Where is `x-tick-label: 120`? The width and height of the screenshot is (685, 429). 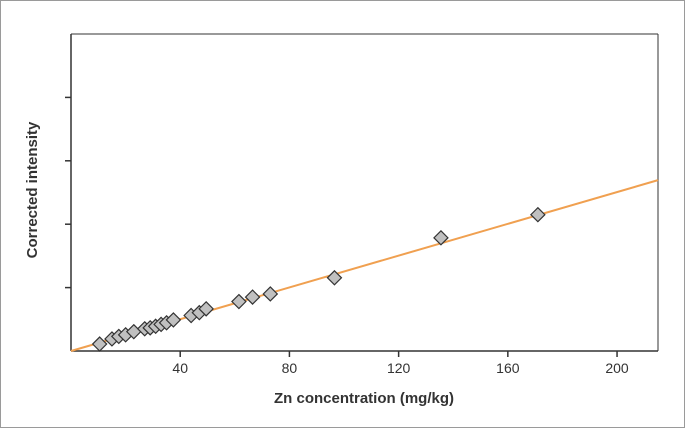 x-tick-label: 120 is located at coordinates (399, 368).